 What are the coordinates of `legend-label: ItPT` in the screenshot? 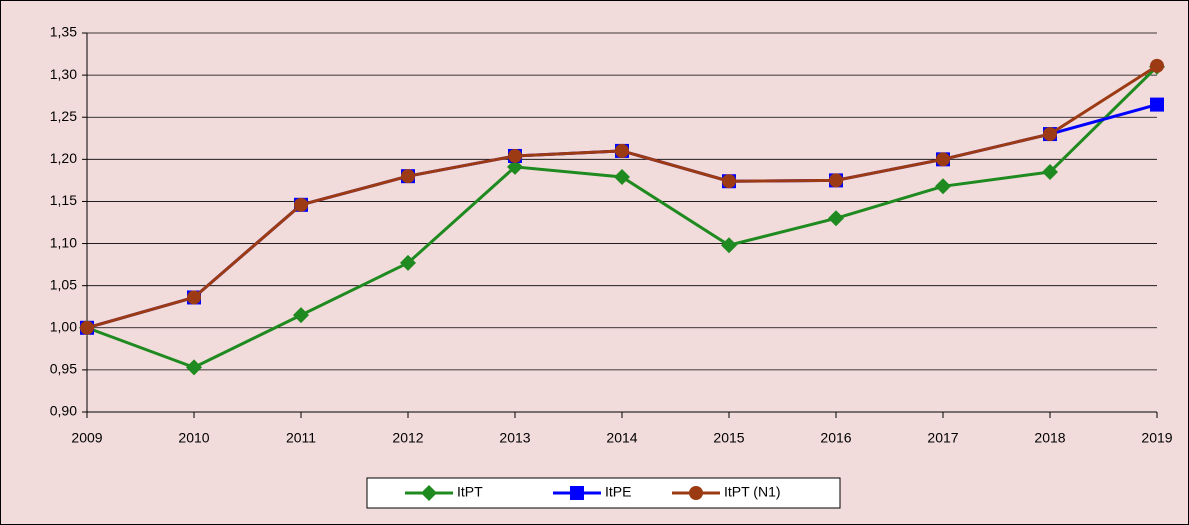 It's located at (470, 492).